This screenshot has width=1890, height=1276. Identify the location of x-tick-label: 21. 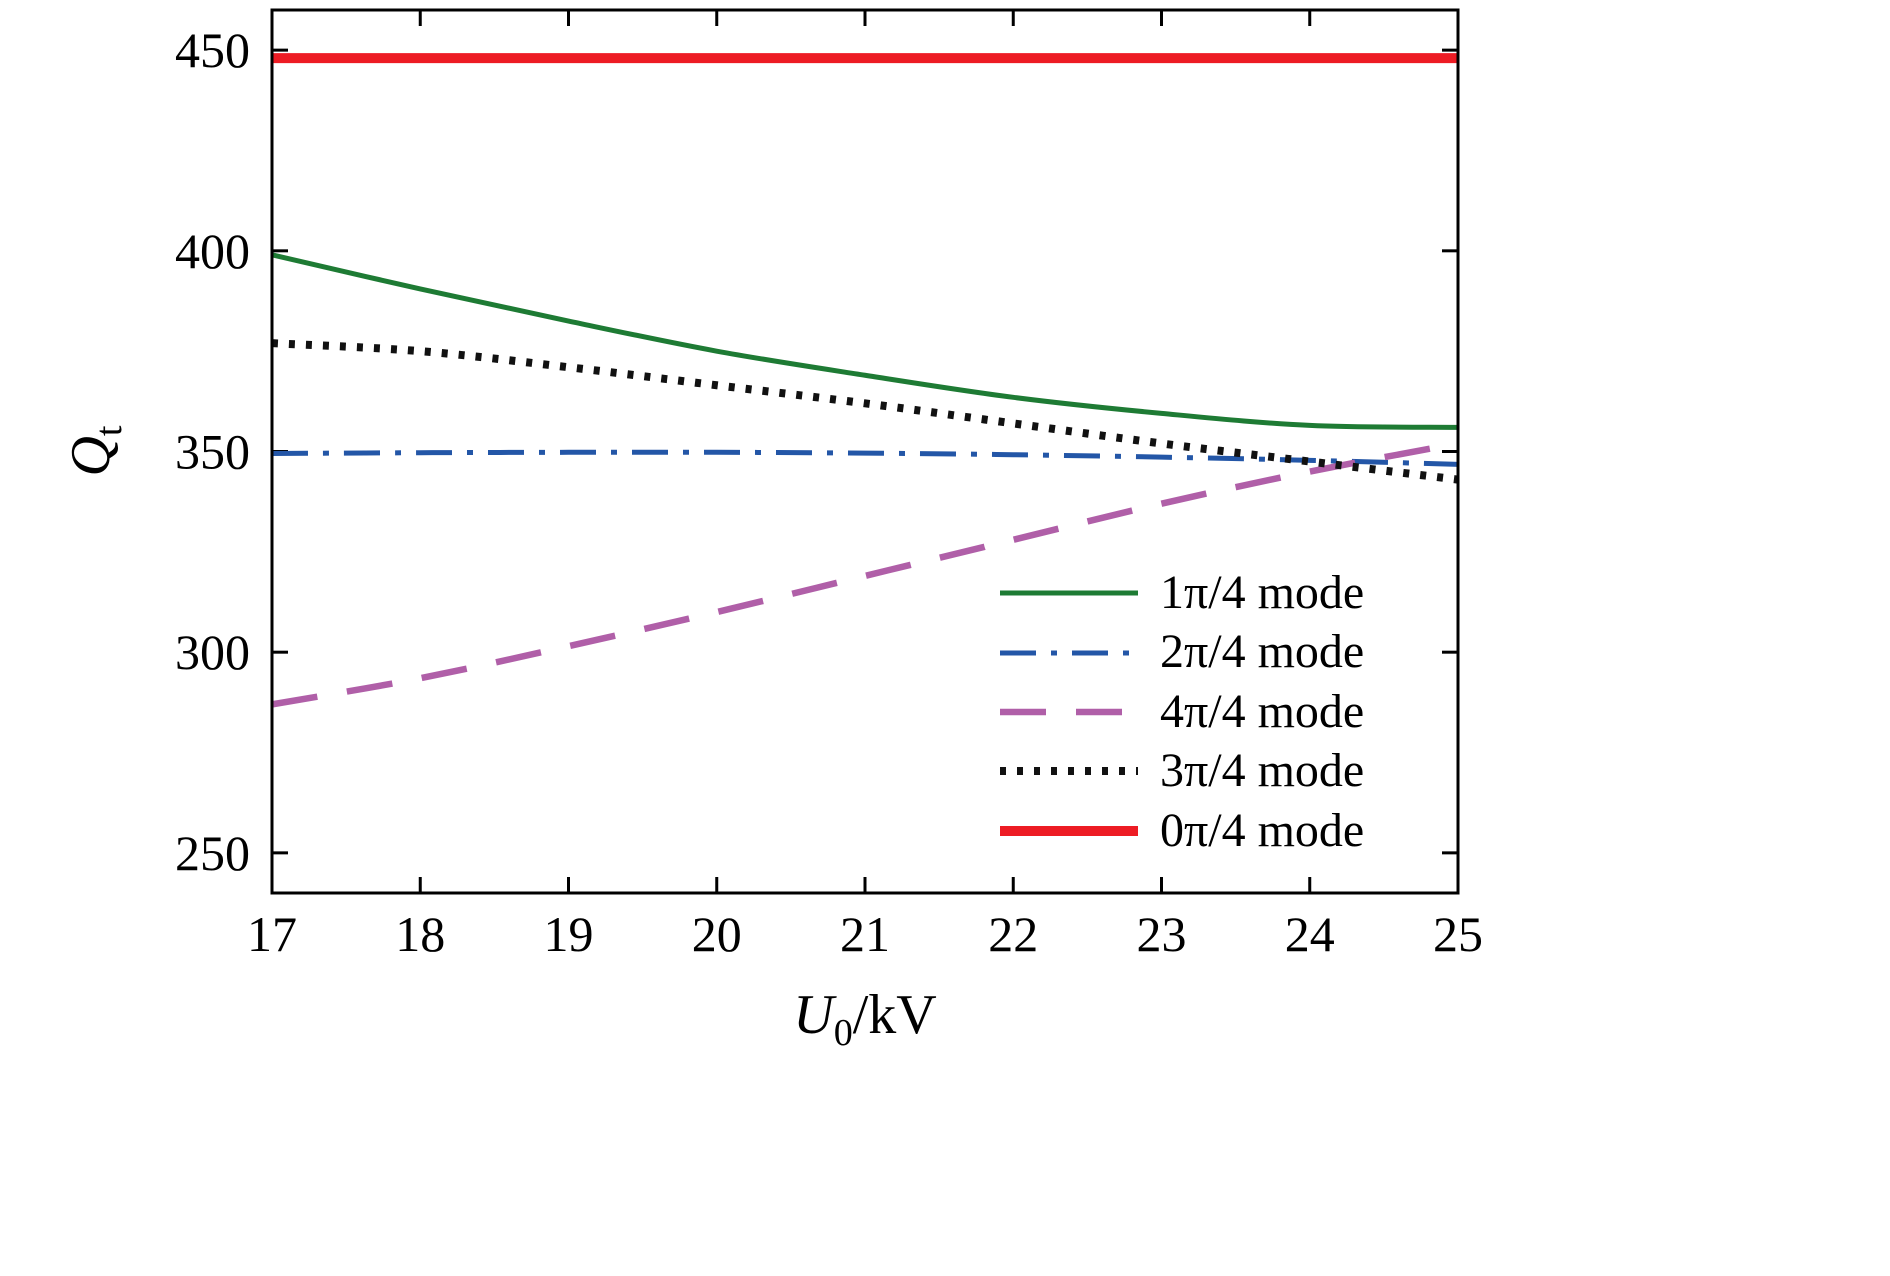
(865, 934).